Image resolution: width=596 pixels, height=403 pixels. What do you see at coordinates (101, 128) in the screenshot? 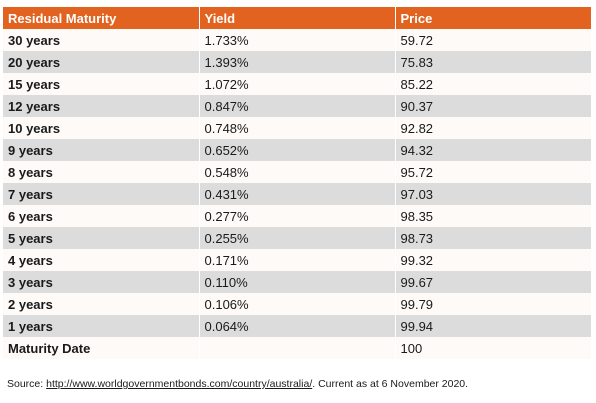
I see `maturity-cell: 10 years` at bounding box center [101, 128].